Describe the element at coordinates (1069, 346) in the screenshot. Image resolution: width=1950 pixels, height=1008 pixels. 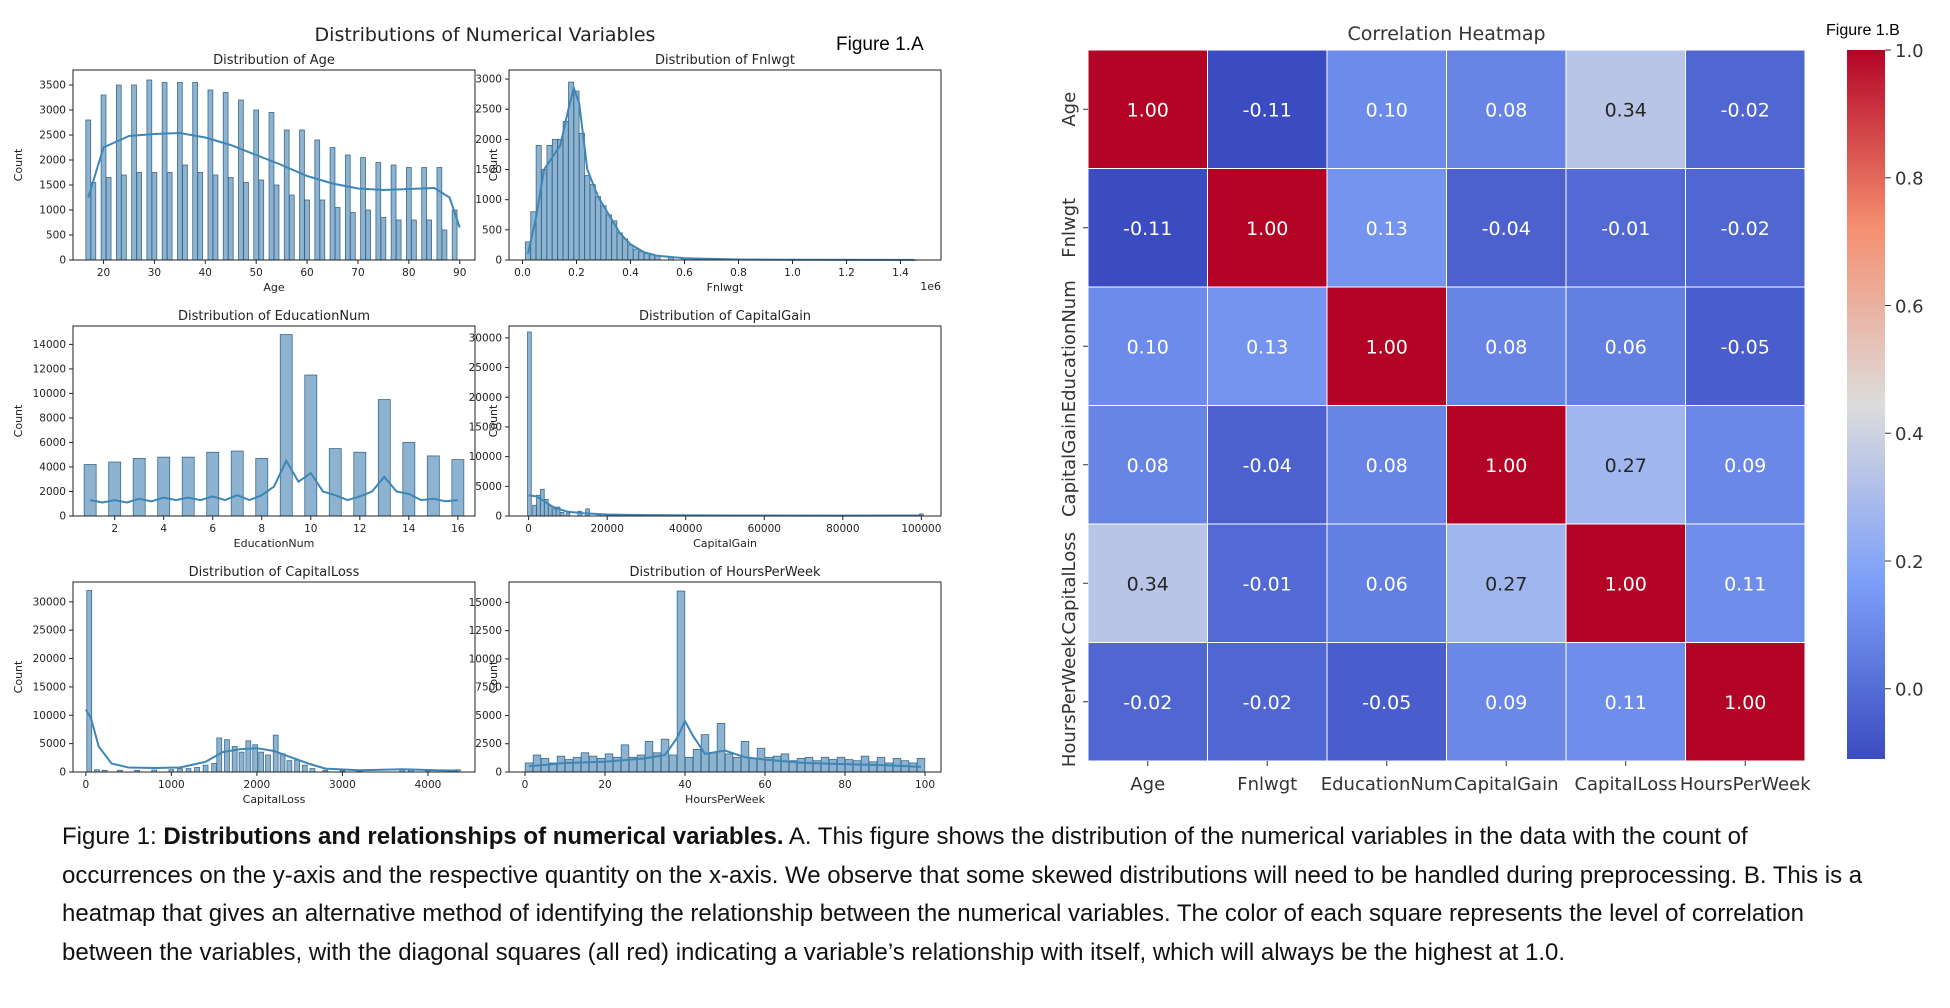
I see `y-tick-label: EducationNum` at that location.